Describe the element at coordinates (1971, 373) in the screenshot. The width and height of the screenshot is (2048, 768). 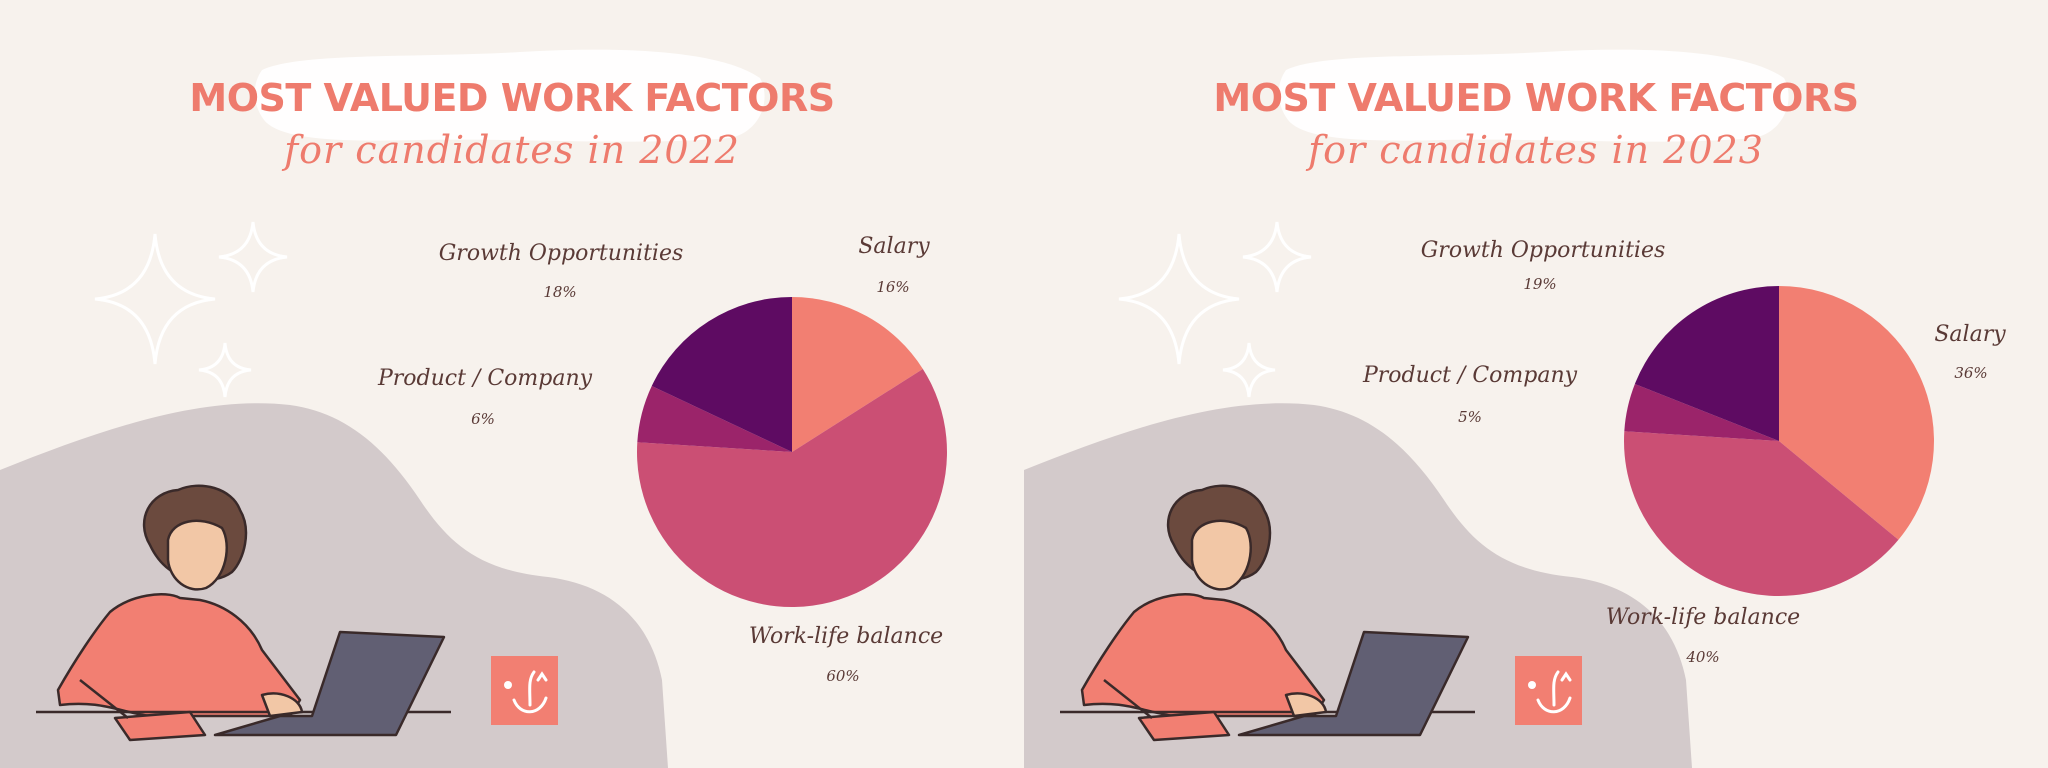
I see `slice-value-salary: 36%` at that location.